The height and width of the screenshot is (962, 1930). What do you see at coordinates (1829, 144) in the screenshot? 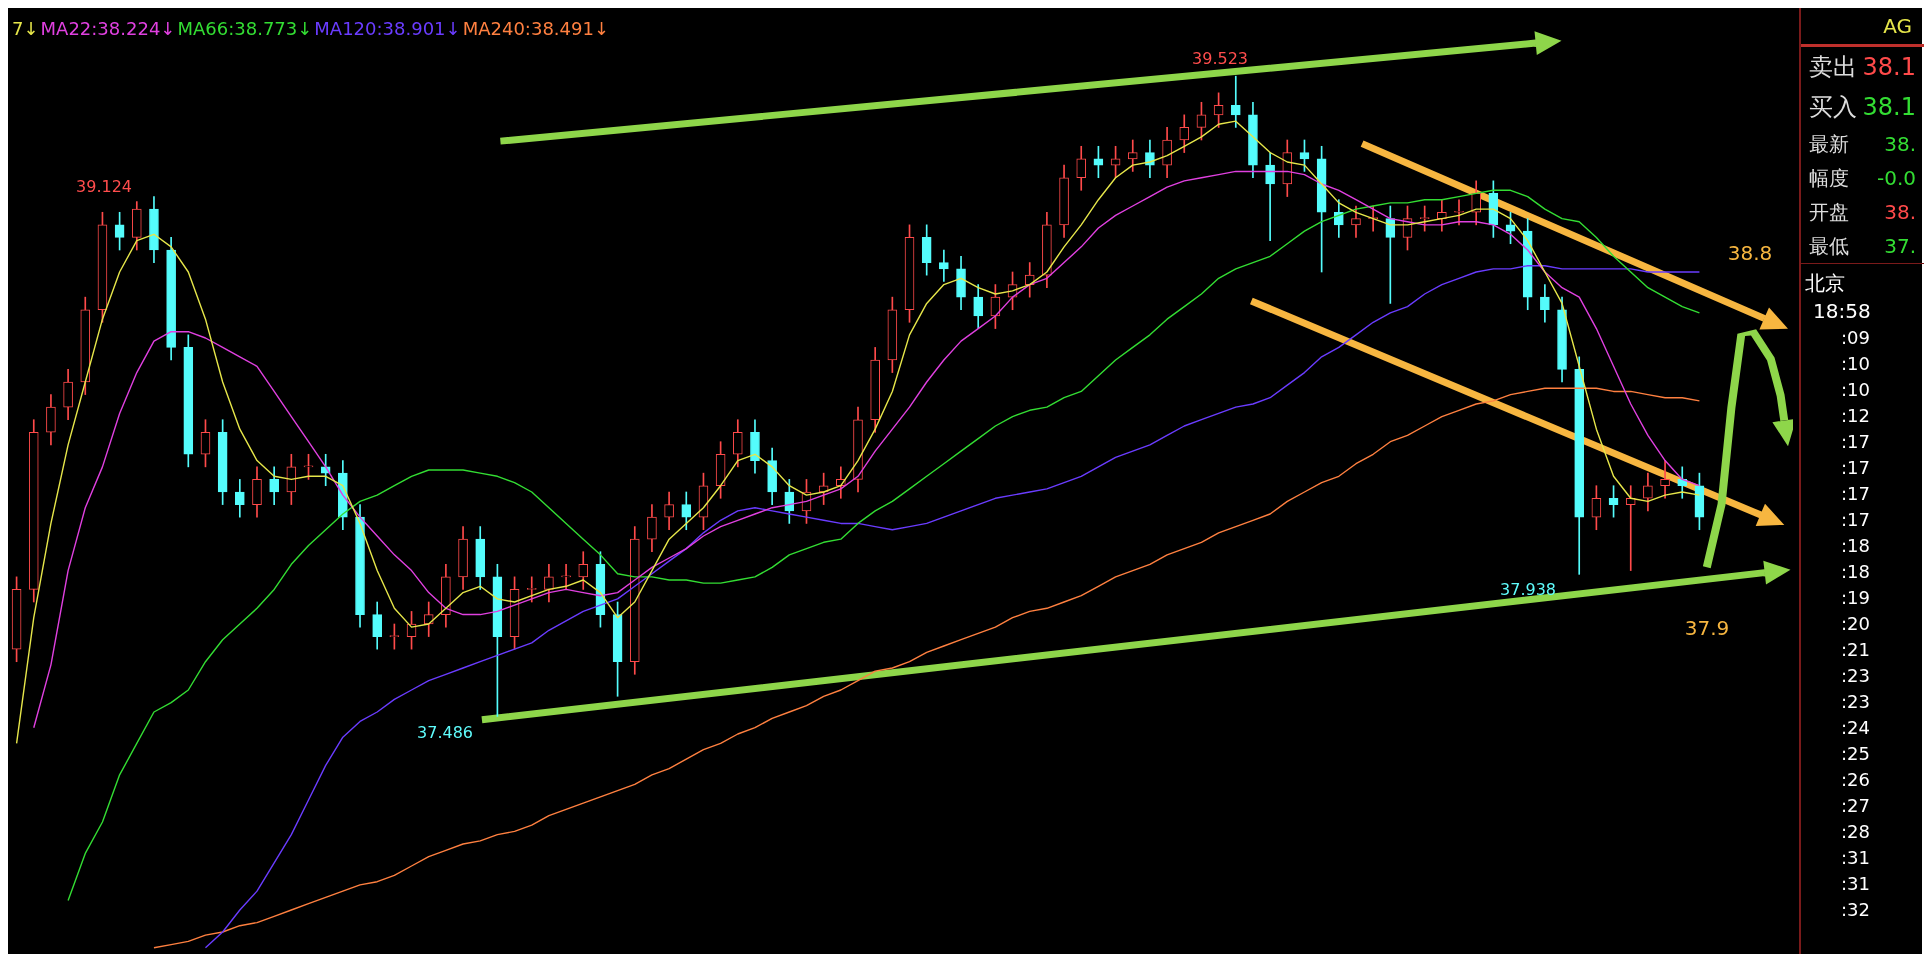
I see `text: 最新` at bounding box center [1829, 144].